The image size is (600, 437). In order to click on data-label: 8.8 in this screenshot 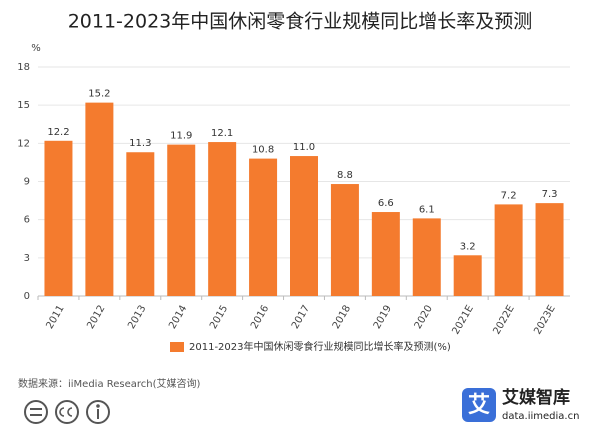, I will do `click(345, 175)`.